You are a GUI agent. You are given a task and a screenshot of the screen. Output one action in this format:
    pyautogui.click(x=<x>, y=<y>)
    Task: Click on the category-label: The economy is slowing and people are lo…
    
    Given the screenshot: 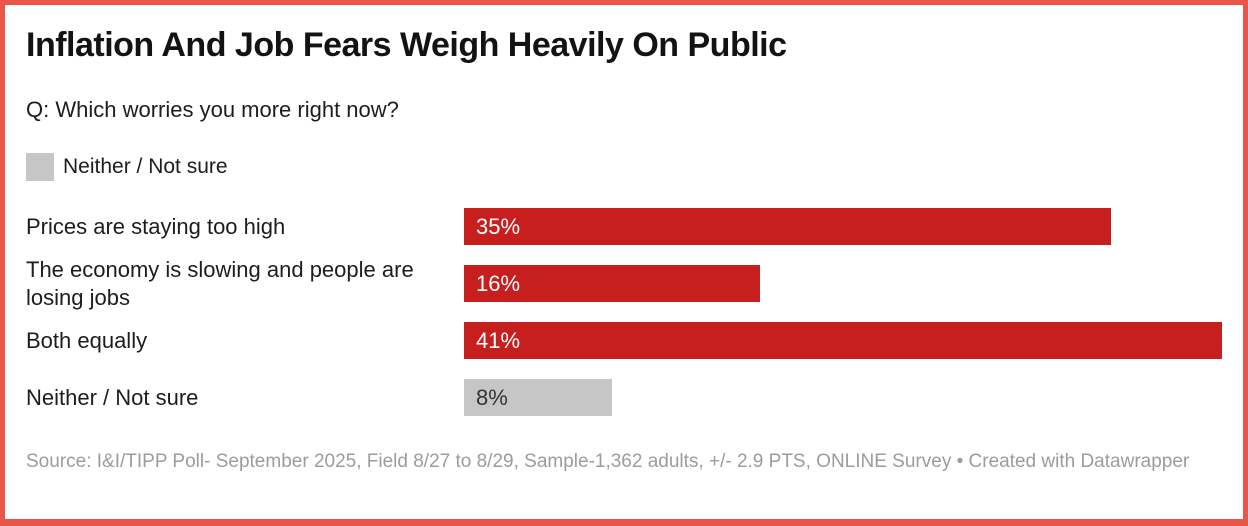 What is the action you would take?
    pyautogui.click(x=220, y=283)
    